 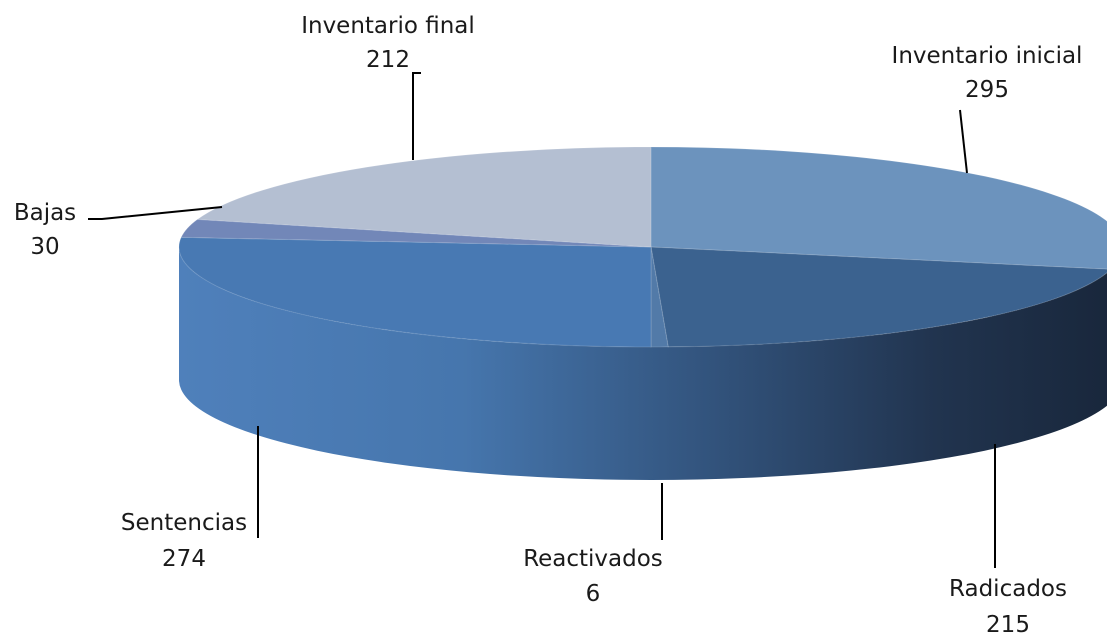 What do you see at coordinates (415, 292) in the screenshot?
I see `pie-slice-sentencias` at bounding box center [415, 292].